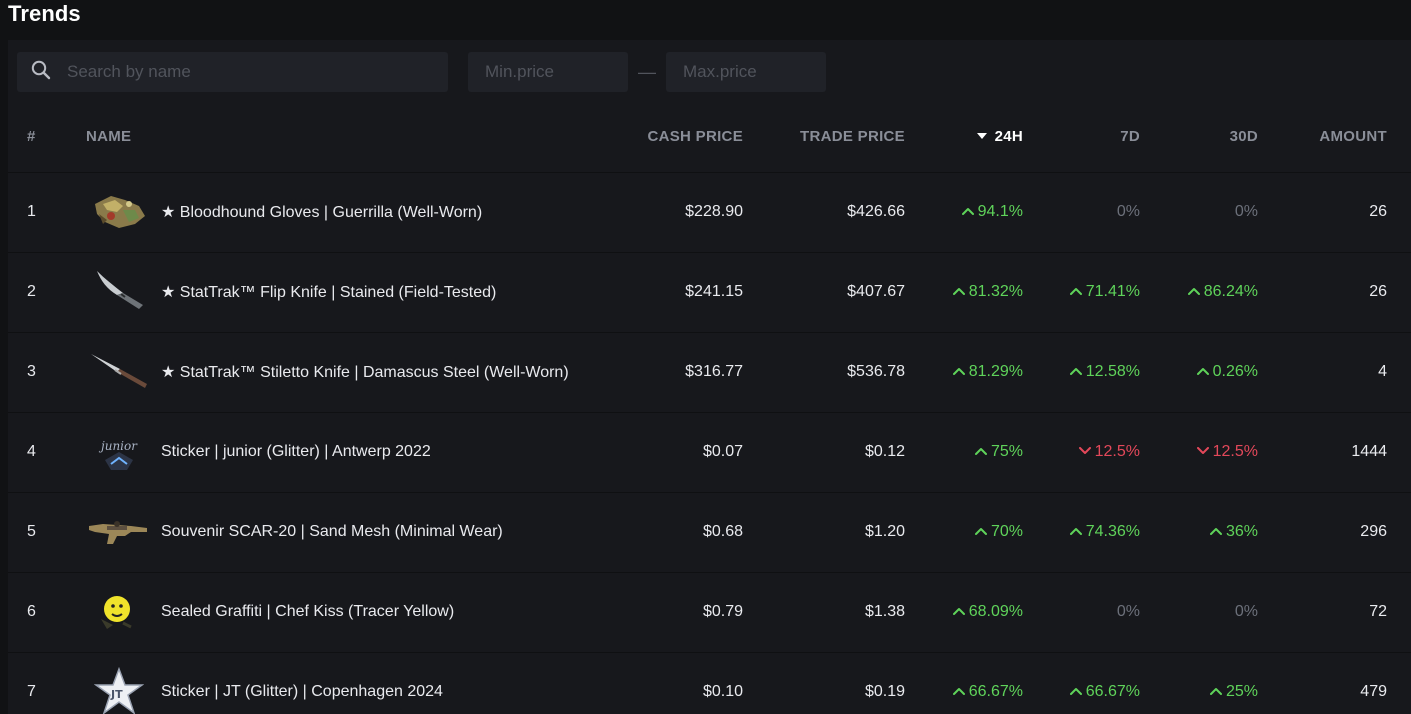 The image size is (1411, 714). Describe the element at coordinates (884, 451) in the screenshot. I see `trade-price-cell: $0.12` at that location.